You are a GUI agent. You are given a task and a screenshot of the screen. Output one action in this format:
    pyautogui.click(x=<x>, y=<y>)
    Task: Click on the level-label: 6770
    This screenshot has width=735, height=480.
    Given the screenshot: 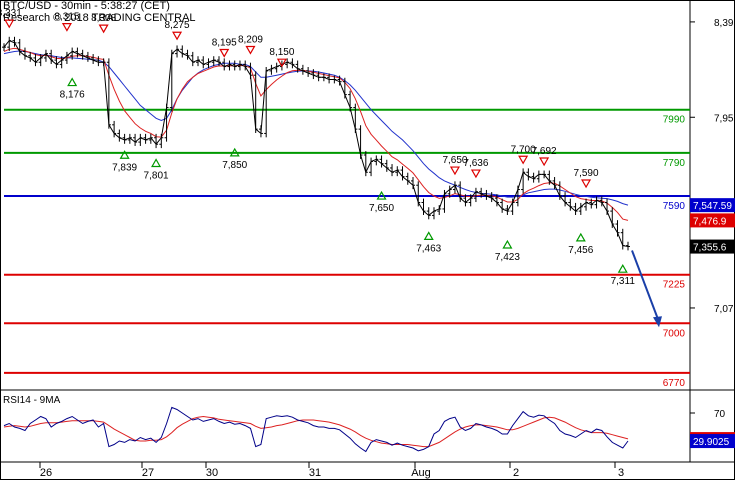 What is the action you would take?
    pyautogui.click(x=674, y=383)
    